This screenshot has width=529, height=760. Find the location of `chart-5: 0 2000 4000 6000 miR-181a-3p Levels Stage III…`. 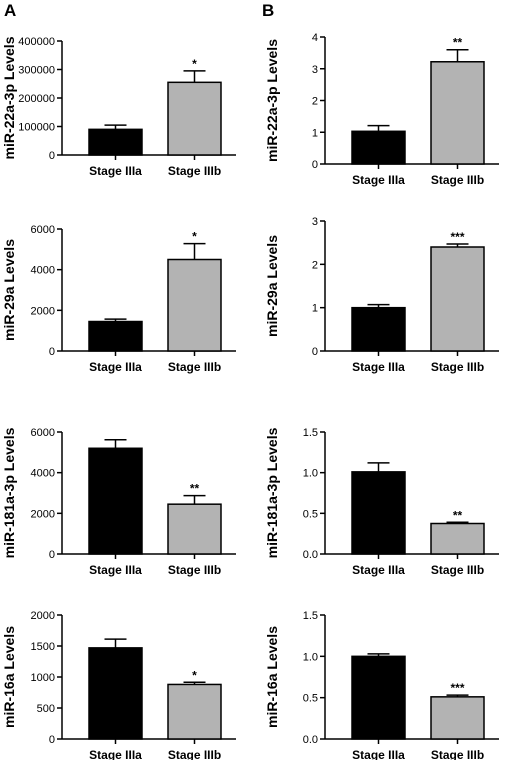

chart-5: 0 2000 4000 6000 miR-181a-3p Levels Stage III… is located at coordinates (118, 502).